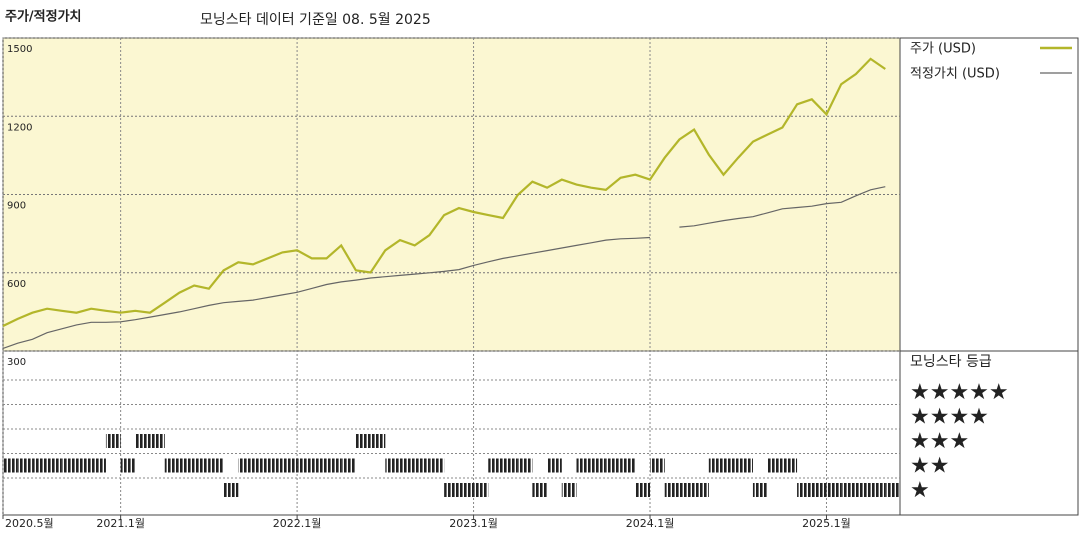  Describe the element at coordinates (473, 523) in the screenshot. I see `x-tick-label: 2023.1월` at that location.